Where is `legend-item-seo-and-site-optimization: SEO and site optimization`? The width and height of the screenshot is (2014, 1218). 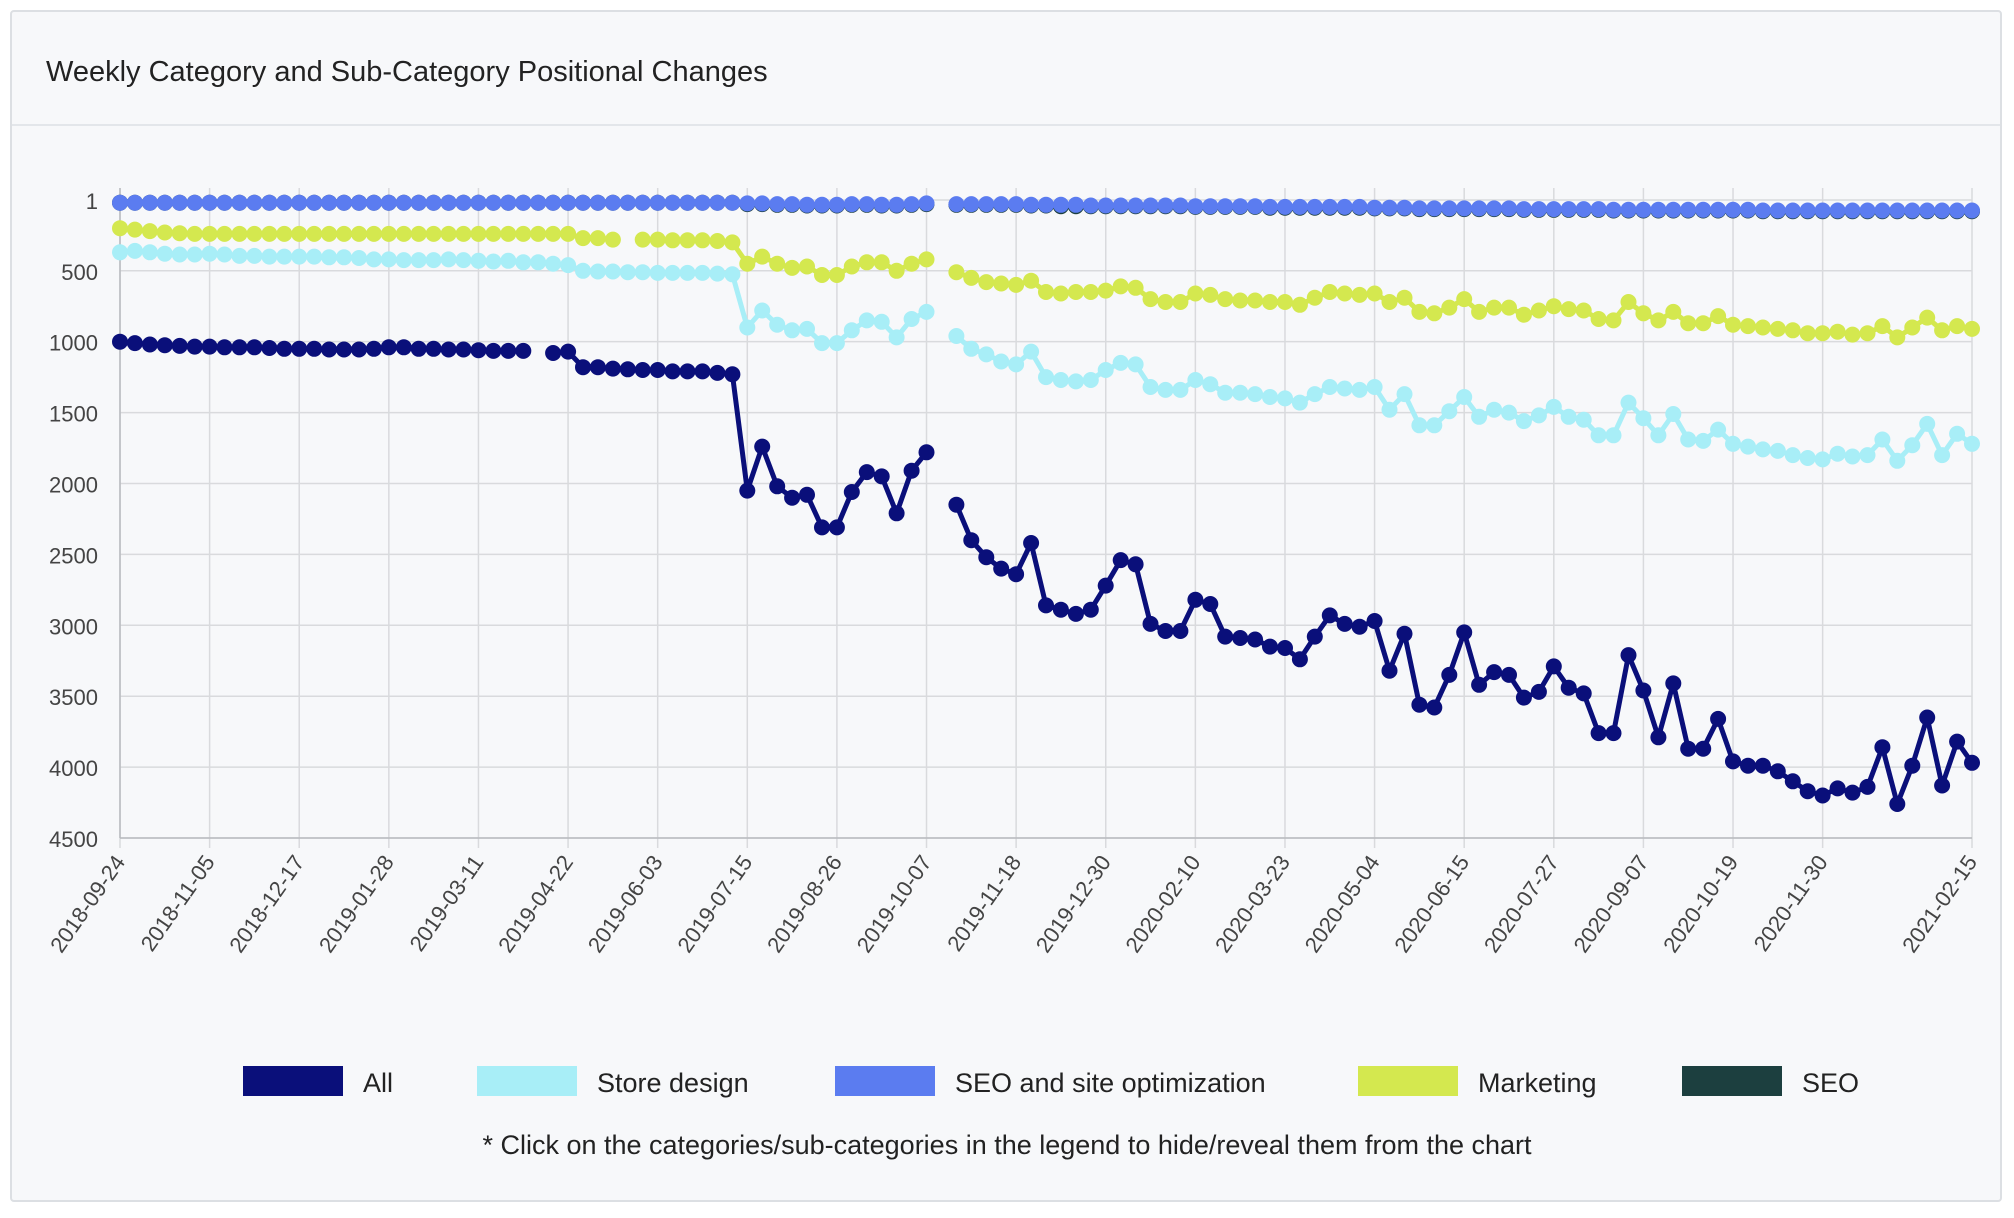 legend-item-seo-and-site-optimization: SEO and site optimization is located at coordinates (1050, 1082).